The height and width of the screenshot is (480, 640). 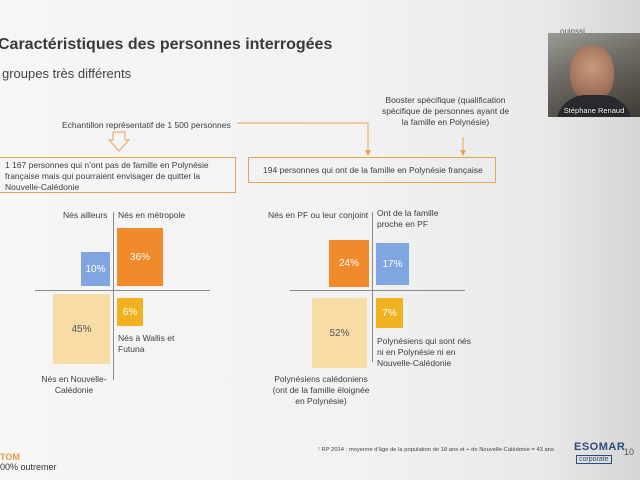 I want to click on footer-brand-block: TOM 00% outremer, so click(x=28, y=462).